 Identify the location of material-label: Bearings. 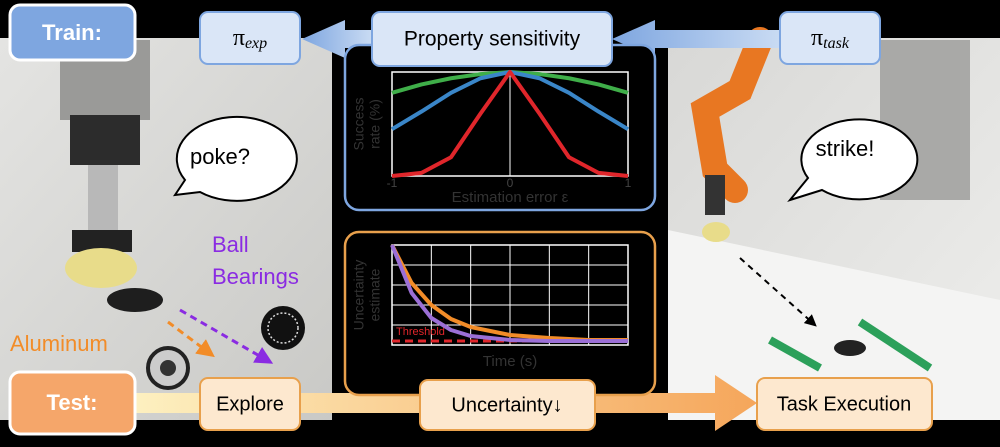
(255, 276).